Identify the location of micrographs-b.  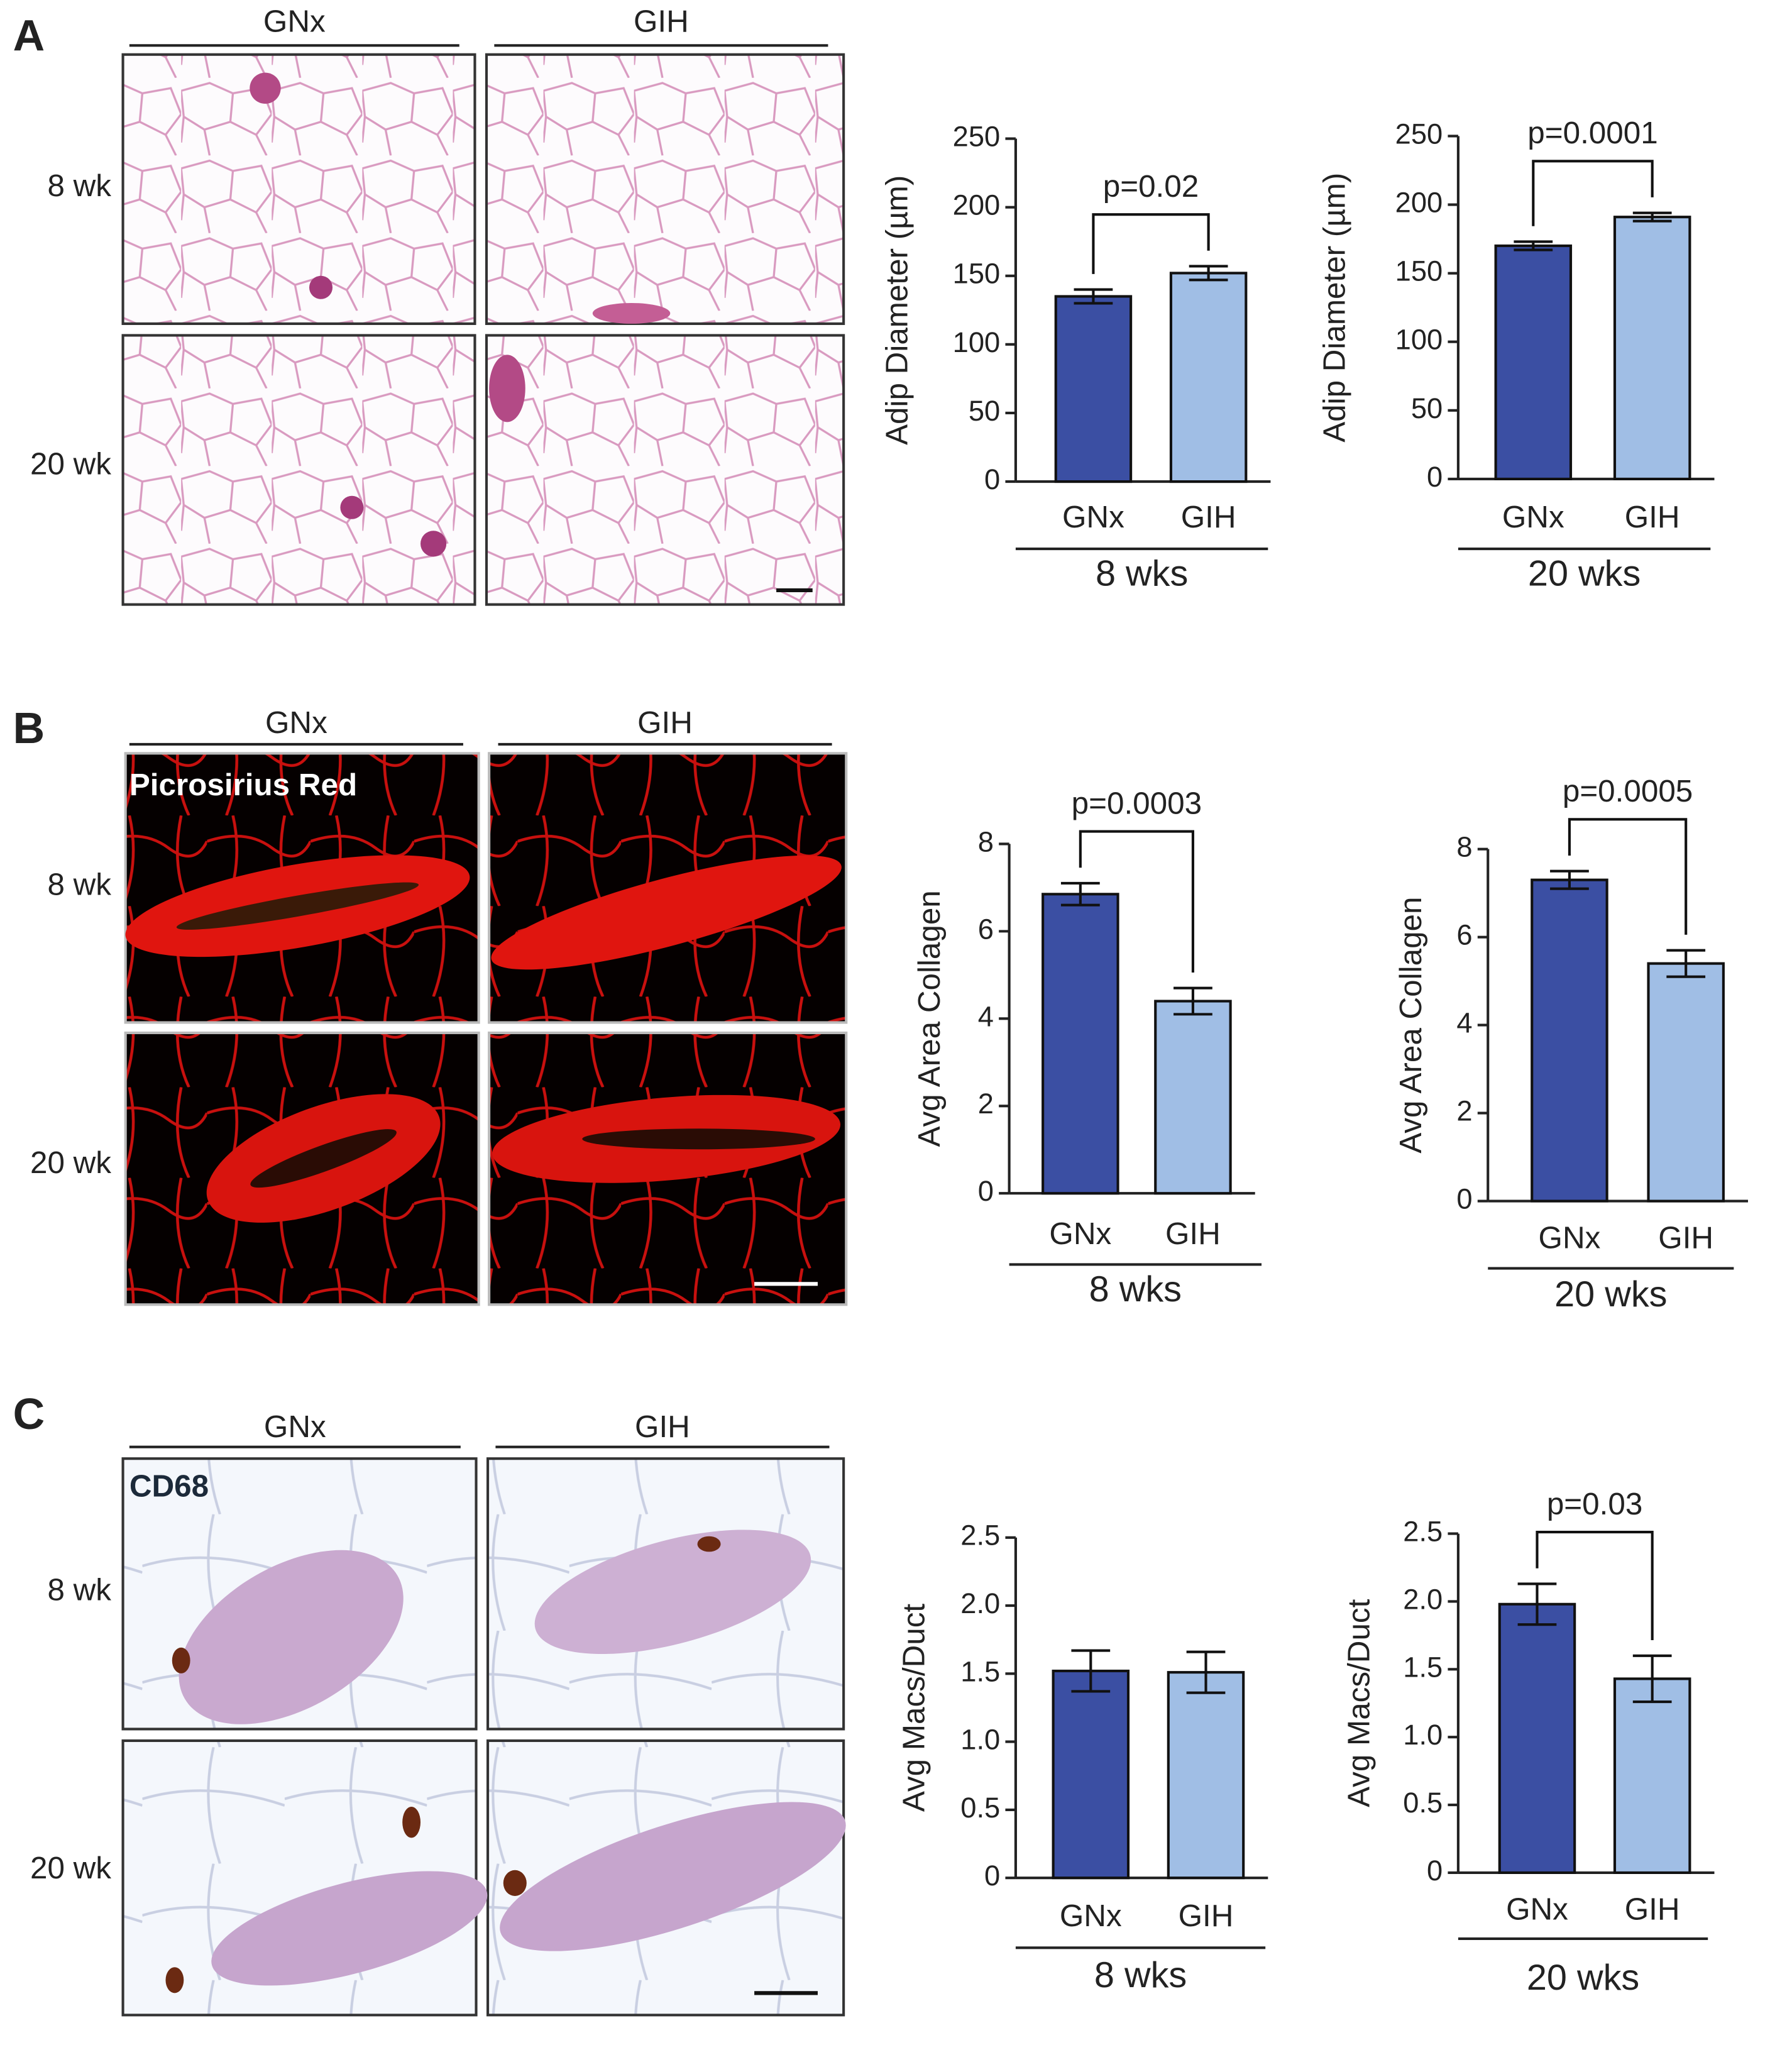
(486, 1029).